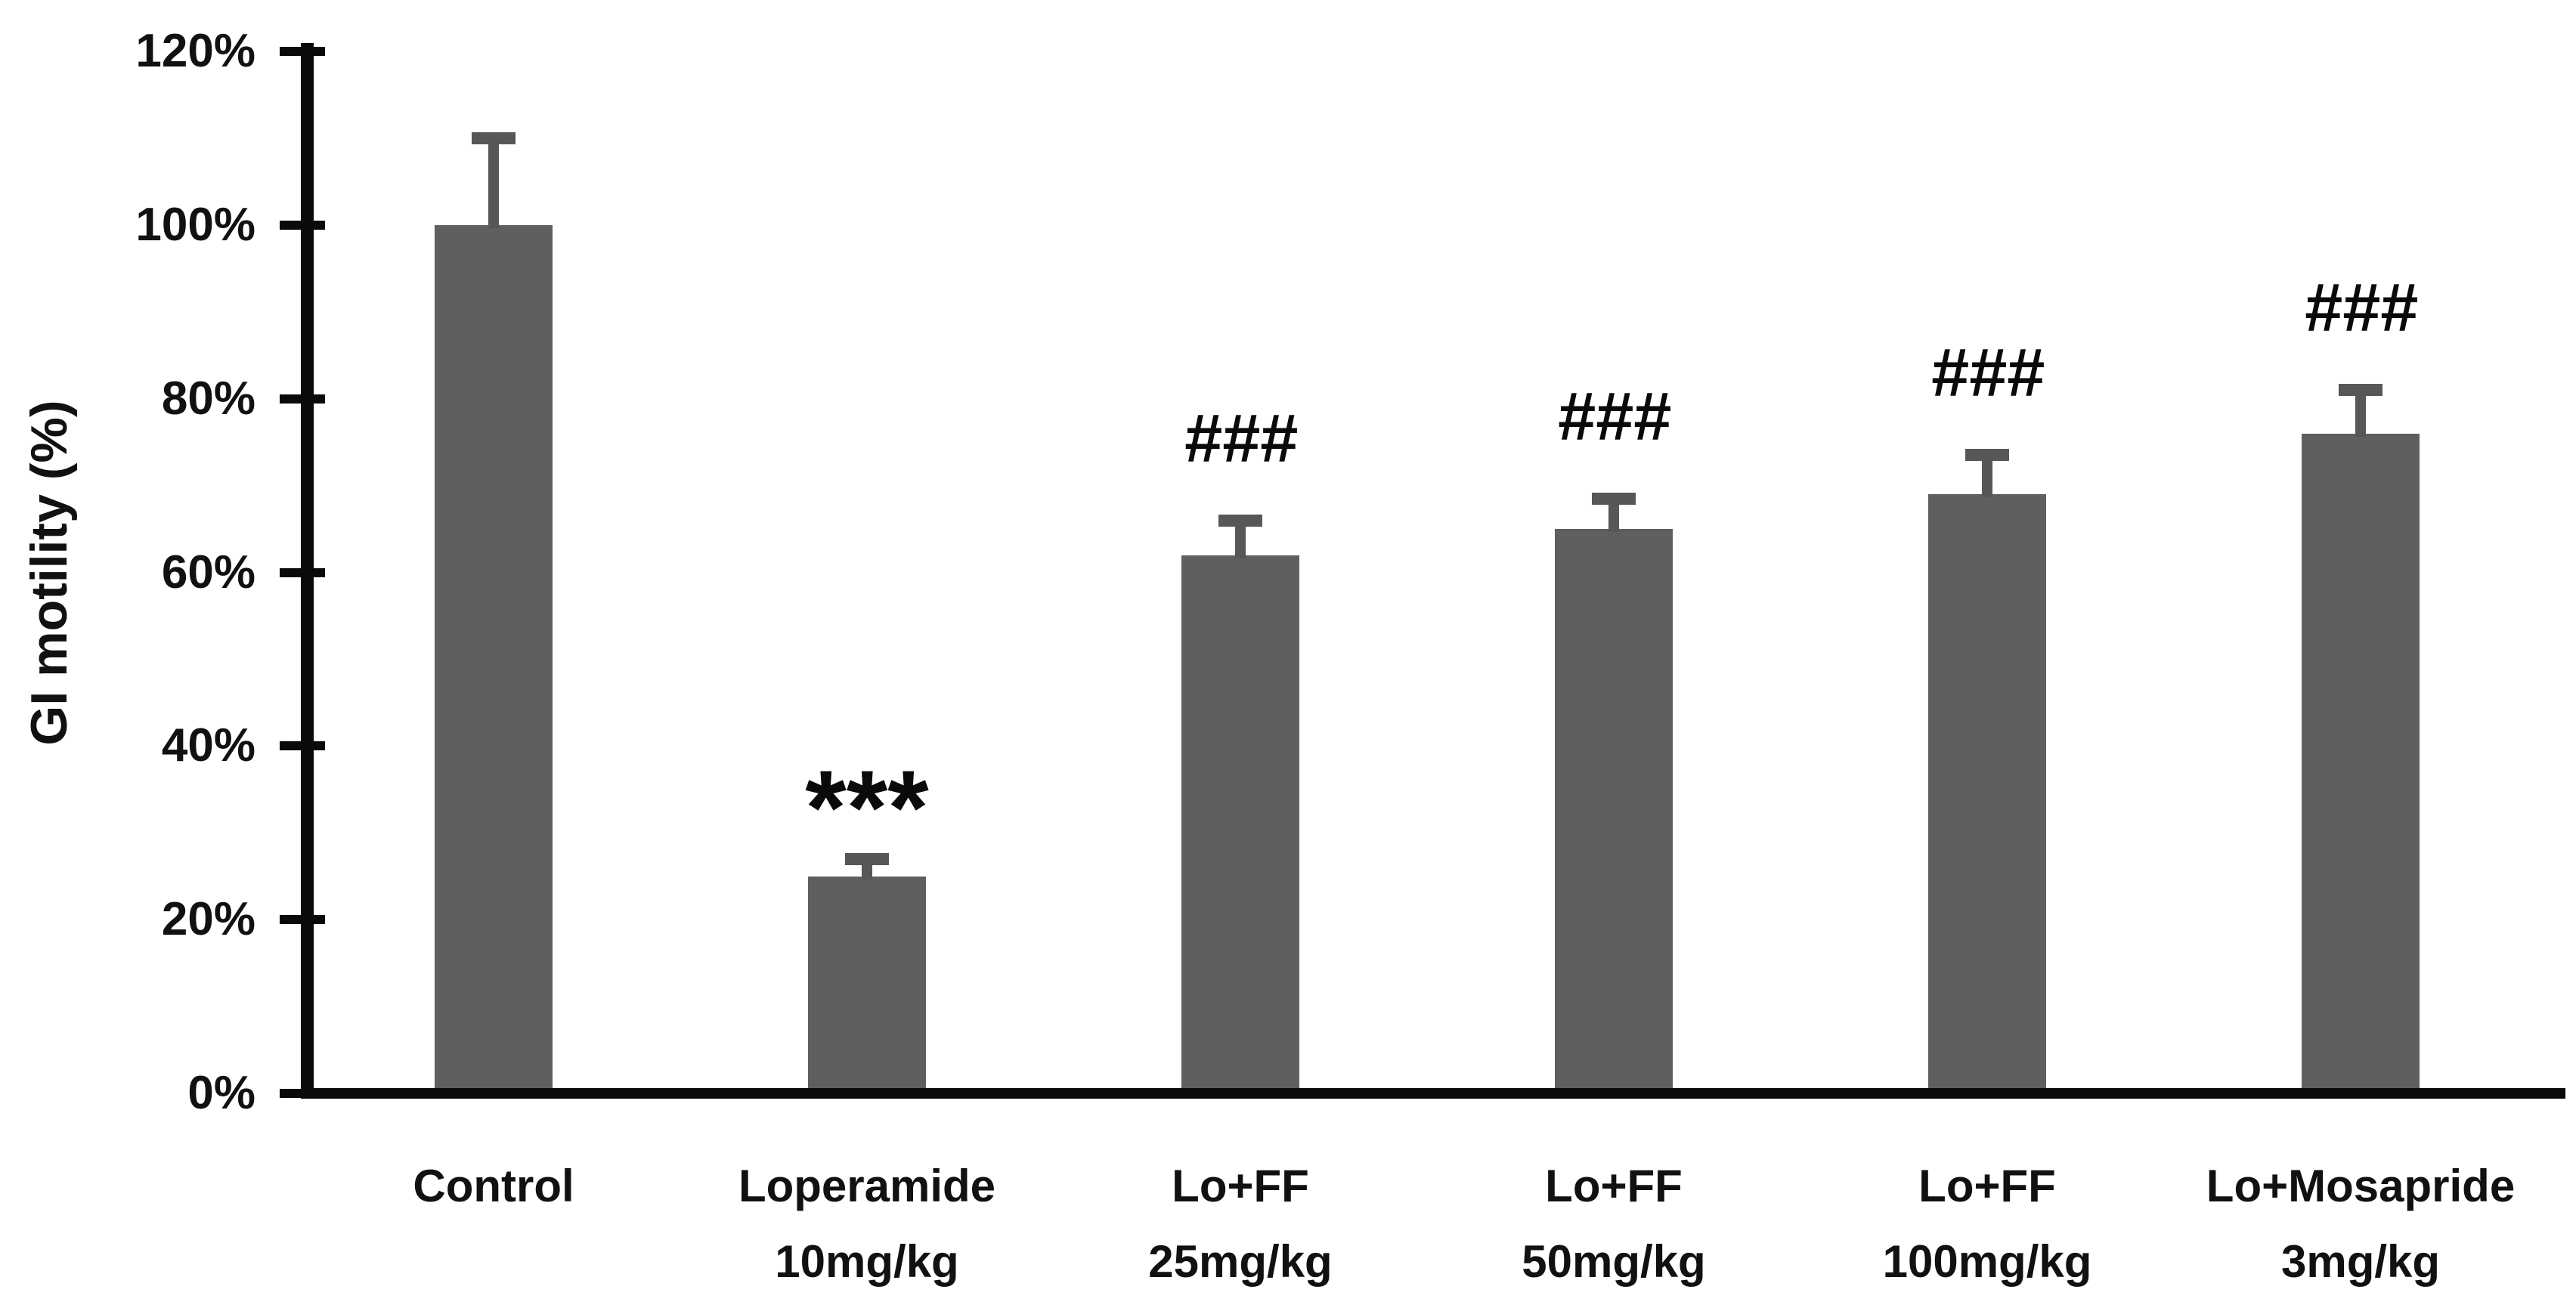 The image size is (2576, 1311). What do you see at coordinates (1614, 1261) in the screenshot?
I see `category-label-line2: 50mg/kg` at bounding box center [1614, 1261].